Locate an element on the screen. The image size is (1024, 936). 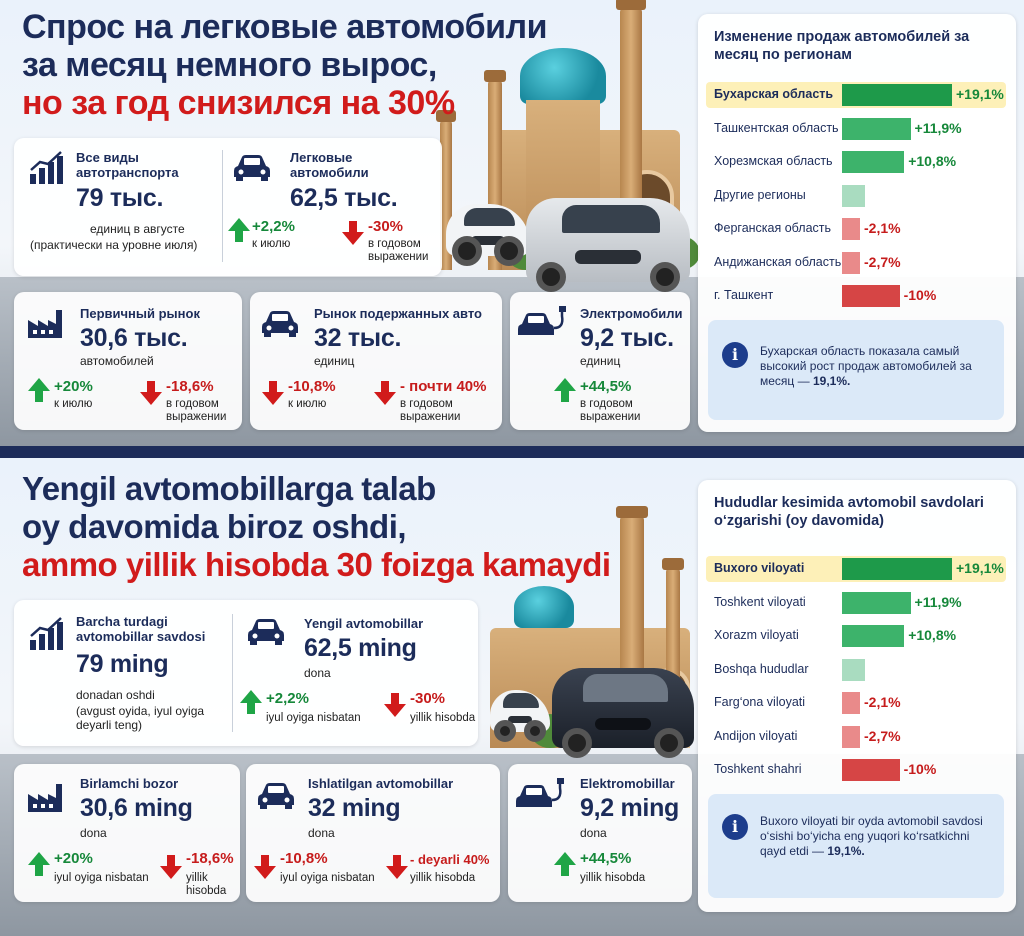
region-name: Buxoro viloyati is located at coordinates (759, 568).